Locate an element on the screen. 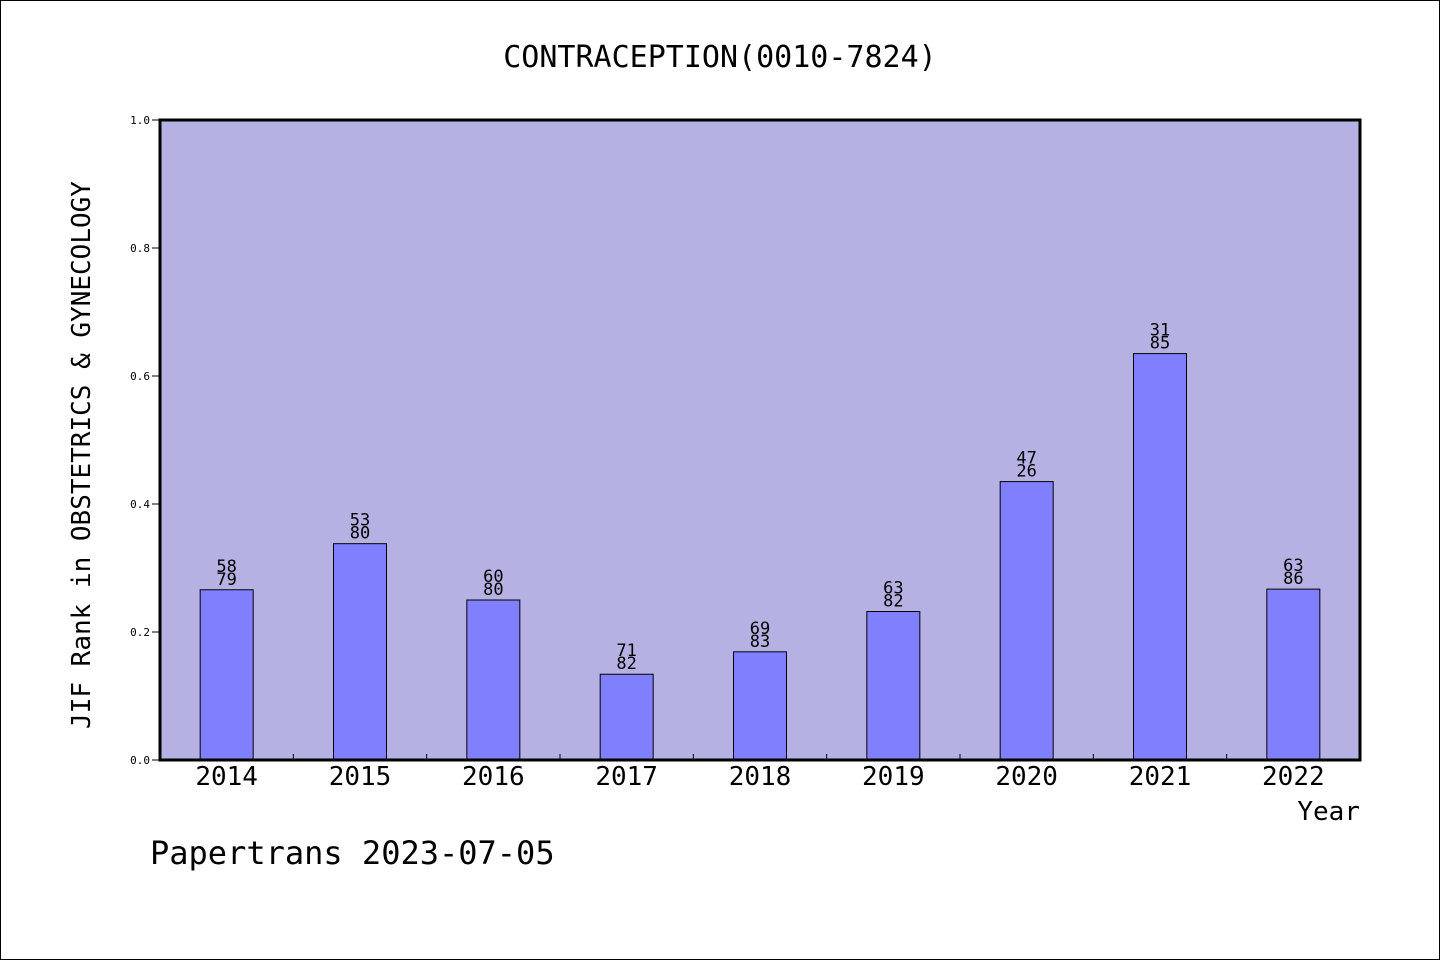 This screenshot has width=1440, height=960. data-label-bottom-2015: 80 is located at coordinates (360, 534).